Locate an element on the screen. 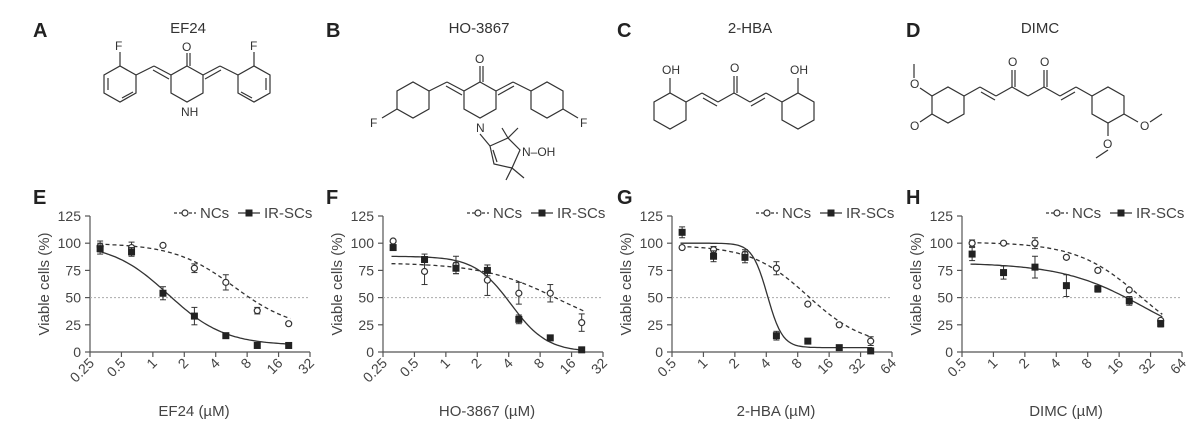  oxygen-label-4: O is located at coordinates (1044, 62).